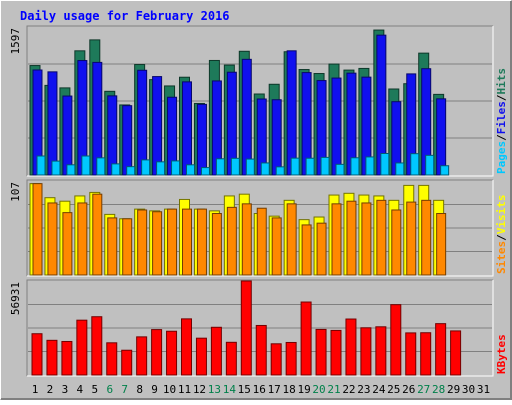 This screenshot has width=512, height=405. I want to click on x-tick-label-day-12: 12, so click(199, 389).